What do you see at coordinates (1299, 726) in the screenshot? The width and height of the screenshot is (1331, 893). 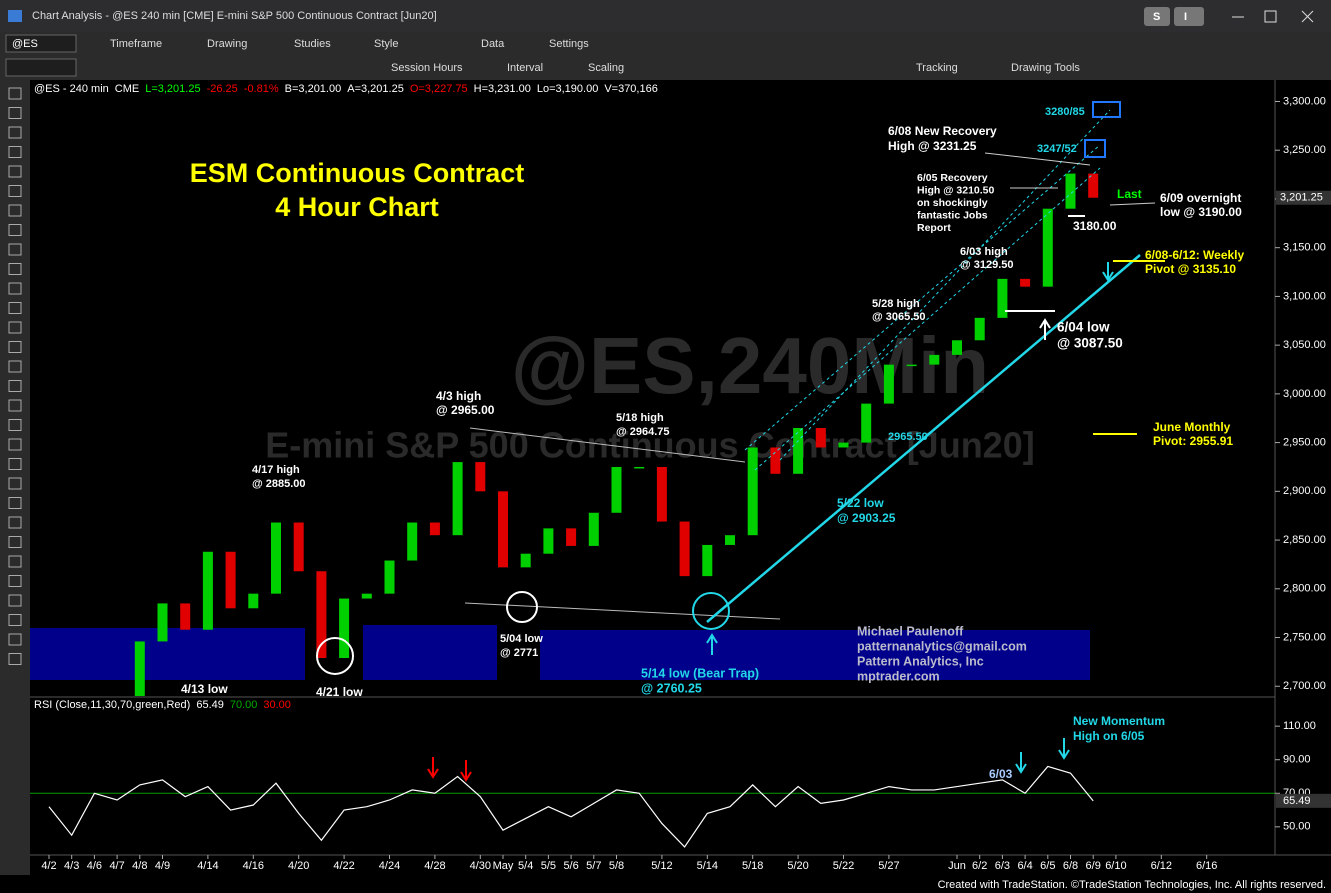 I see `rsi-tick-label: 110.00` at bounding box center [1299, 726].